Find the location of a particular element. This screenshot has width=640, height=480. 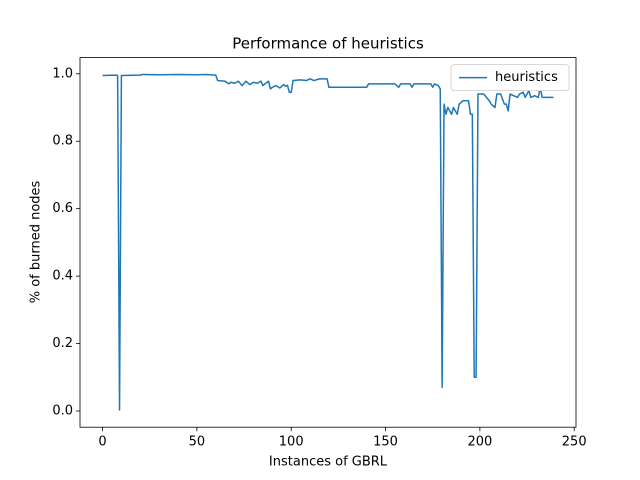

x-tick-label: 100 is located at coordinates (291, 442).